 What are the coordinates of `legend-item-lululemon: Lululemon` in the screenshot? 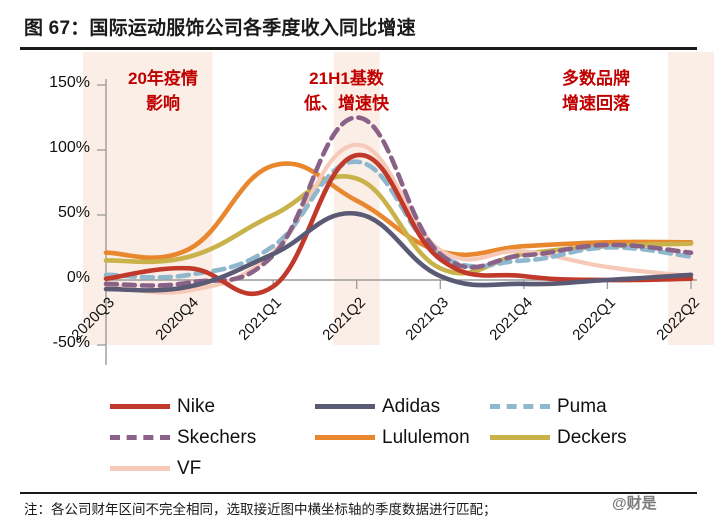 It's located at (392, 437).